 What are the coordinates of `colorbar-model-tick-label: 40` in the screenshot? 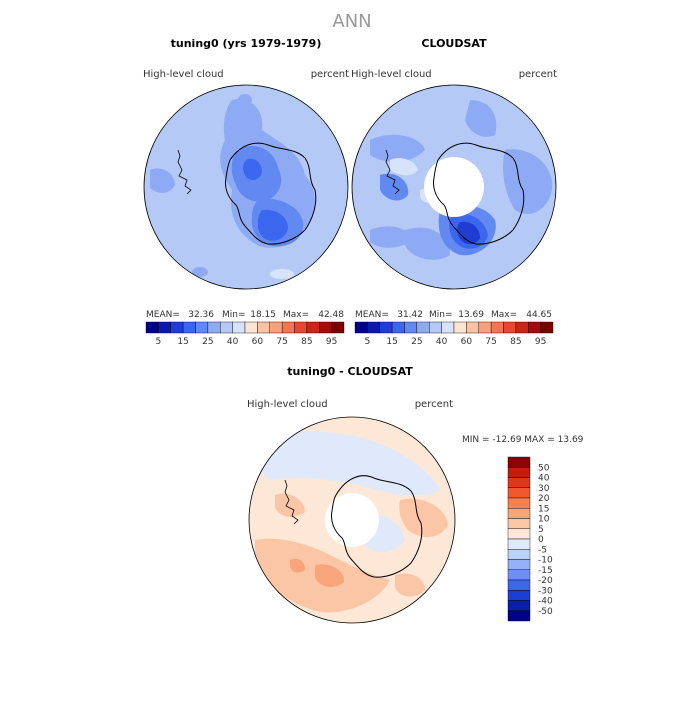 It's located at (233, 342).